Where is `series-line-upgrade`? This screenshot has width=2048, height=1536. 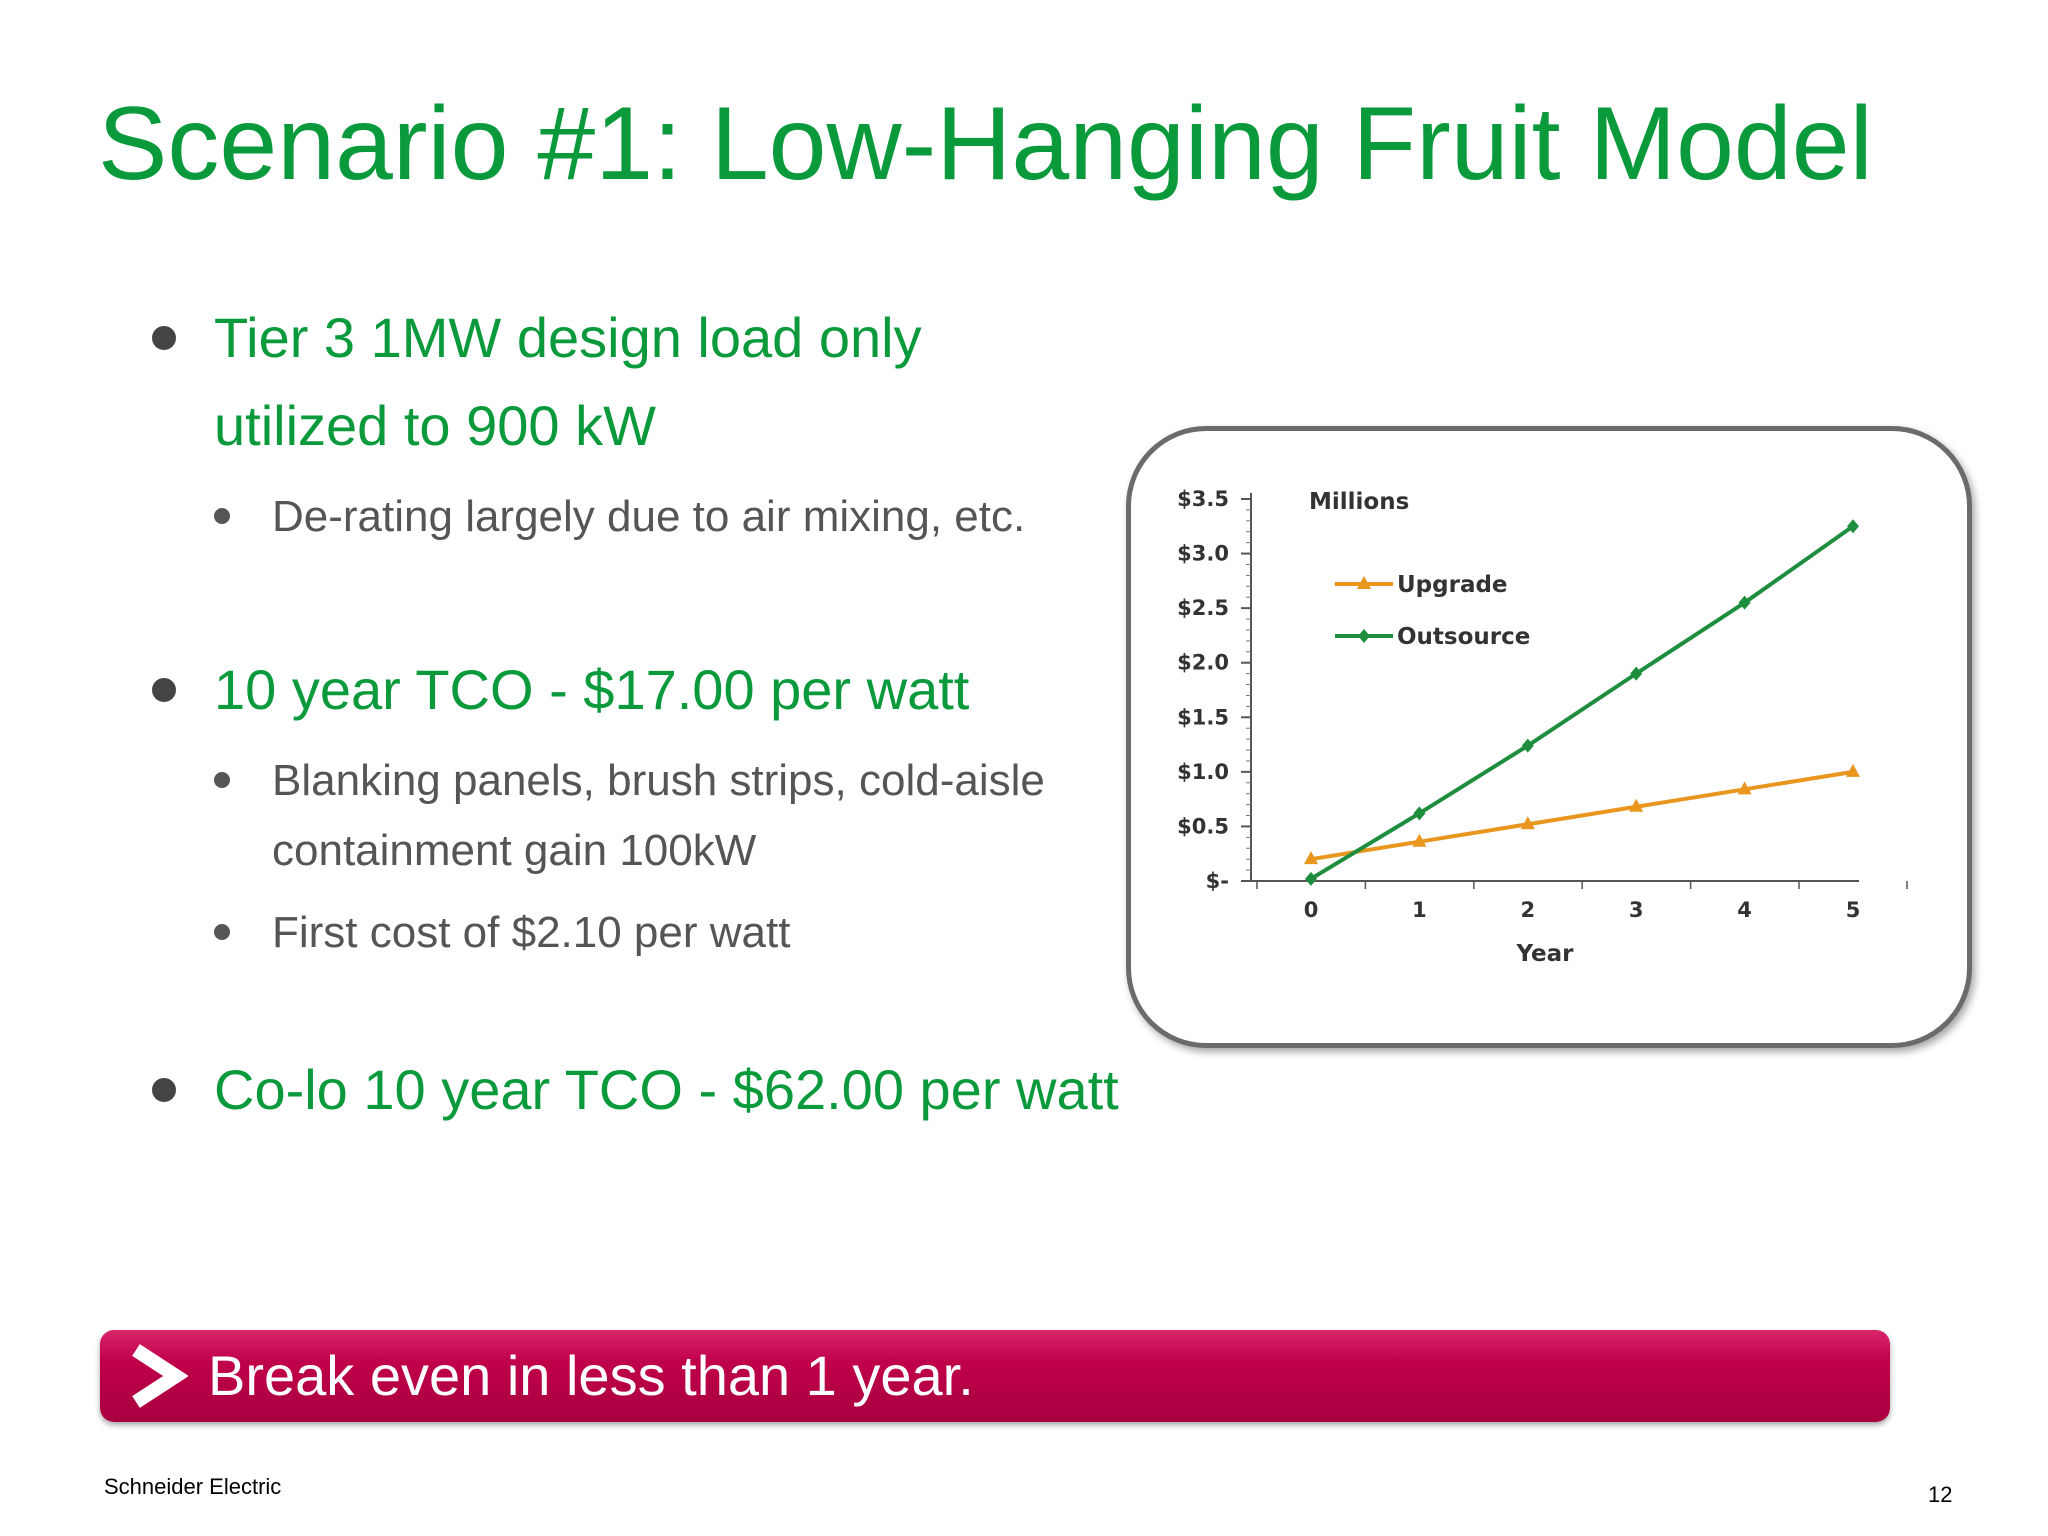 series-line-upgrade is located at coordinates (1582, 815).